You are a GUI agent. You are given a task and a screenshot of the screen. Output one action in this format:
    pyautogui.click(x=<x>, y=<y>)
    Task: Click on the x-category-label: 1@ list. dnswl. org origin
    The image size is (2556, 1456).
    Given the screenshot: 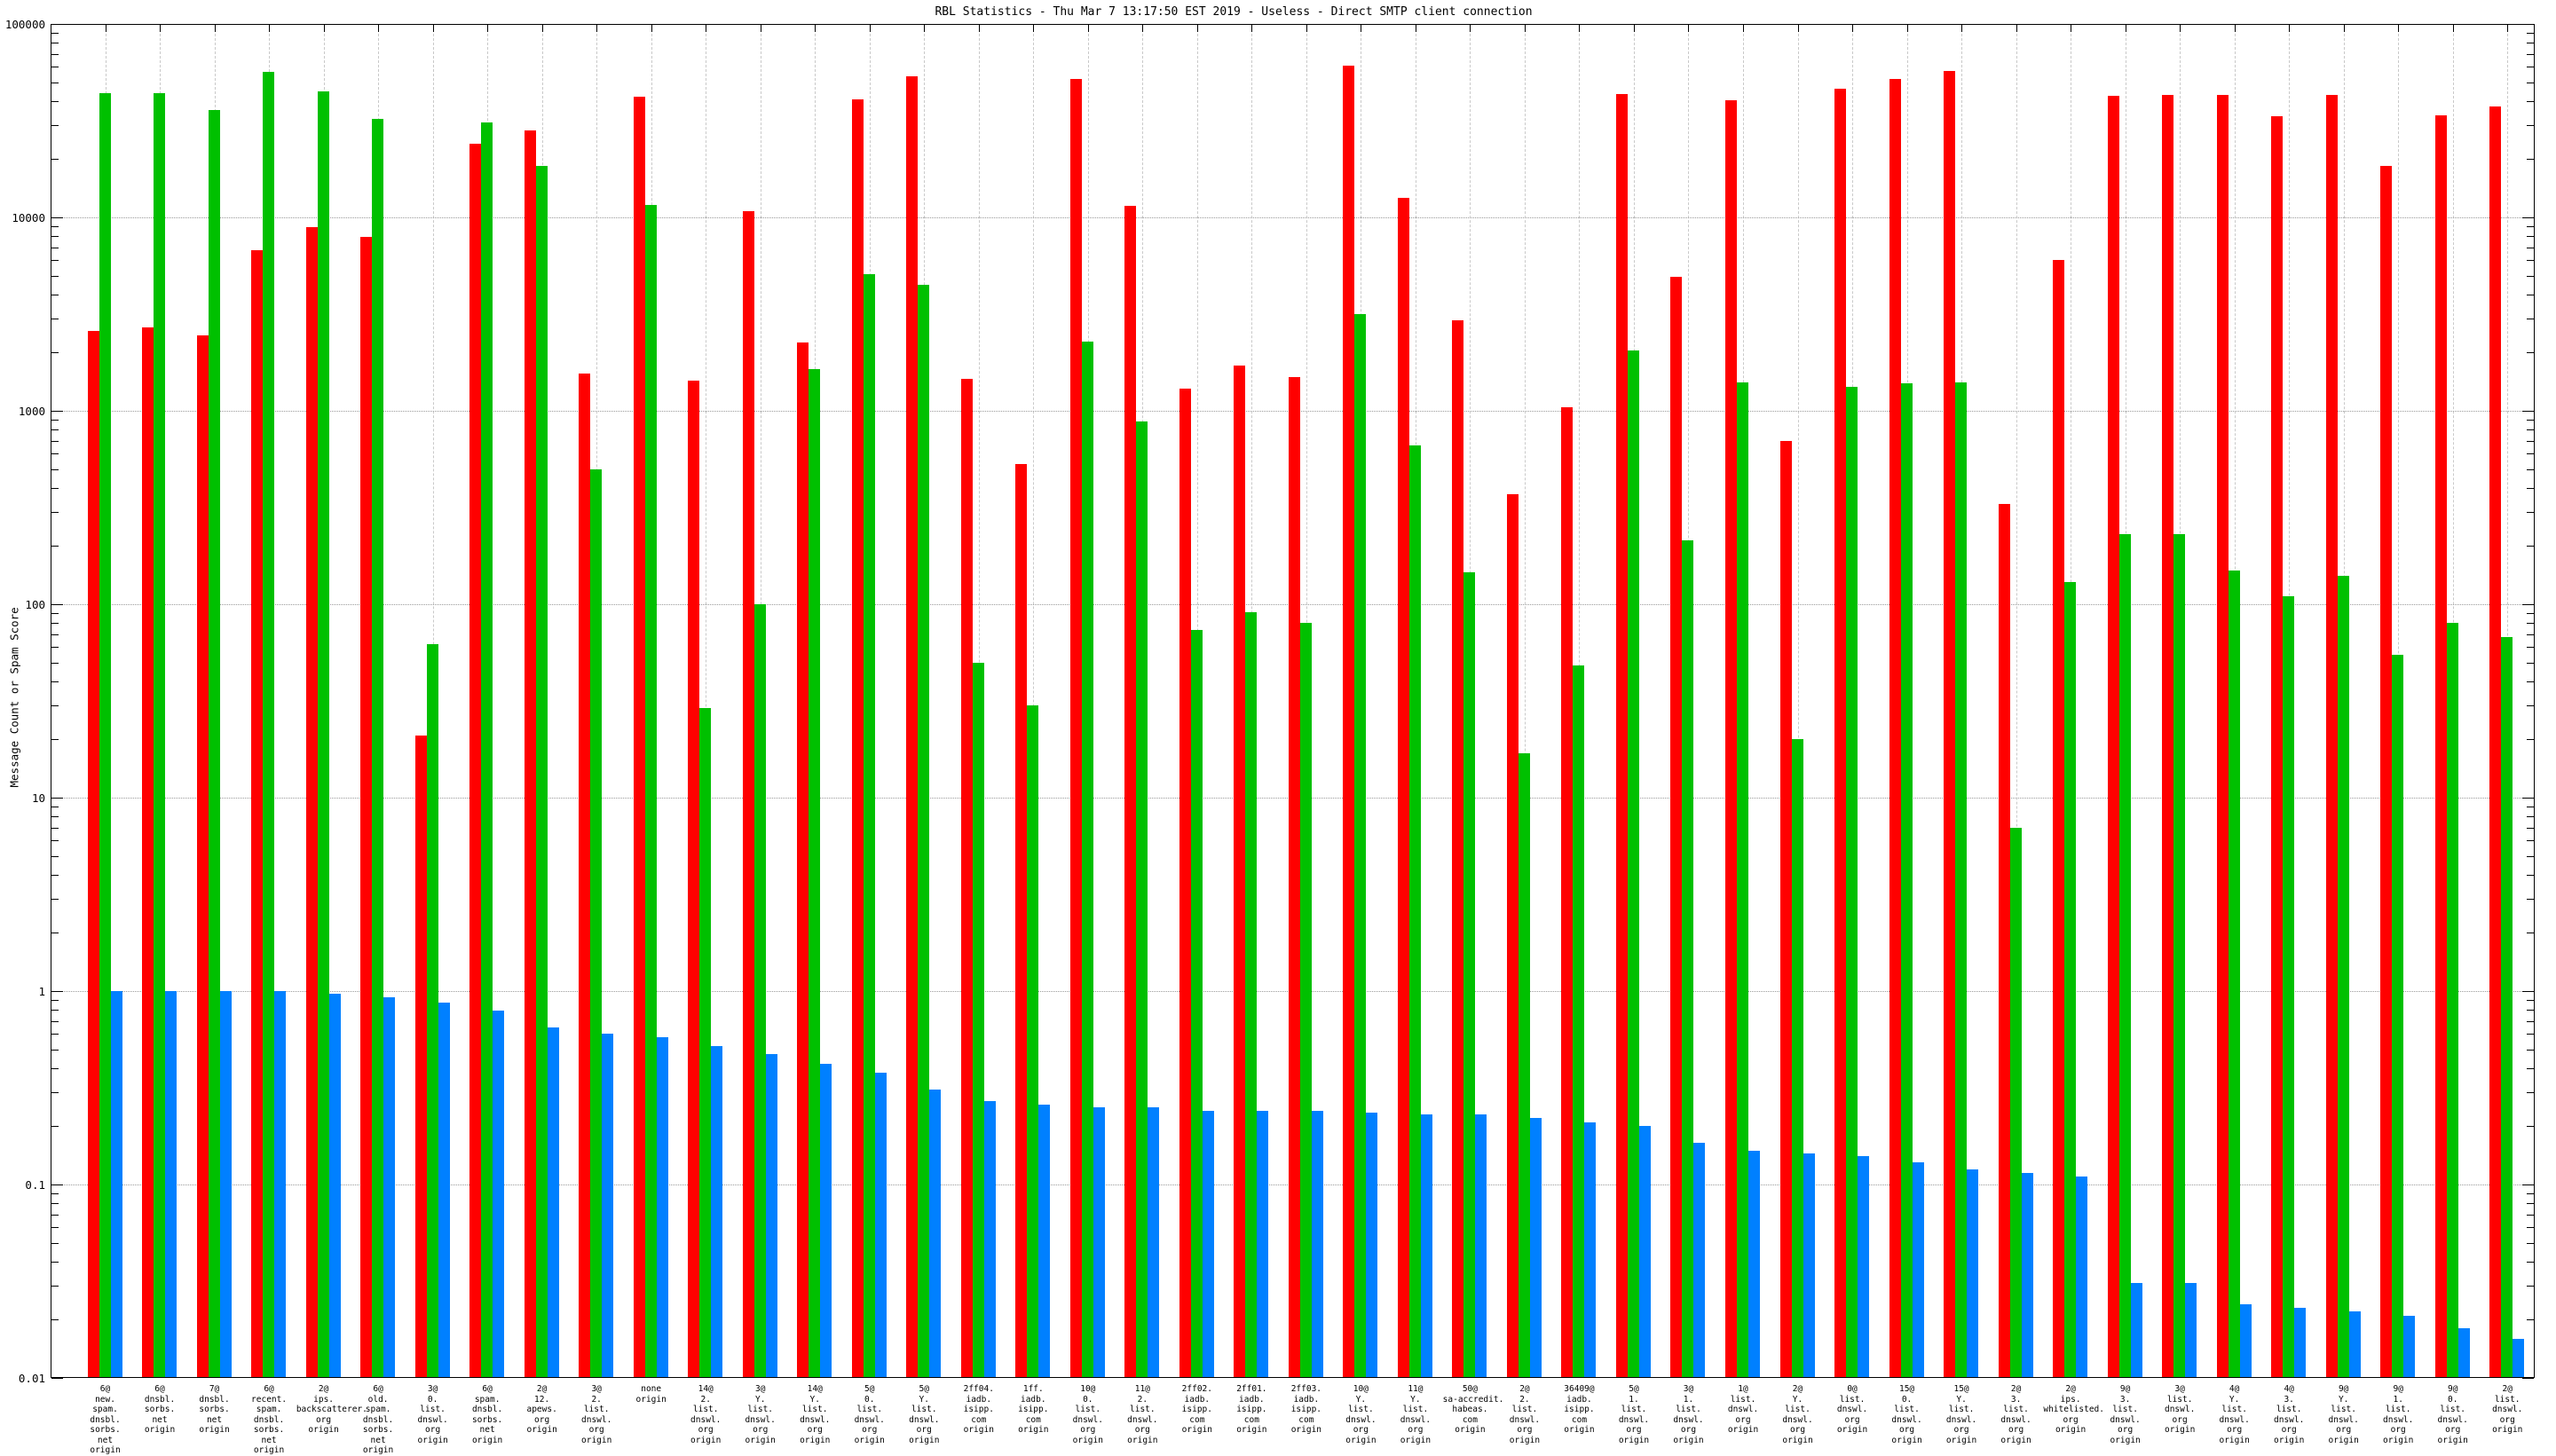 What is the action you would take?
    pyautogui.click(x=1743, y=1410)
    